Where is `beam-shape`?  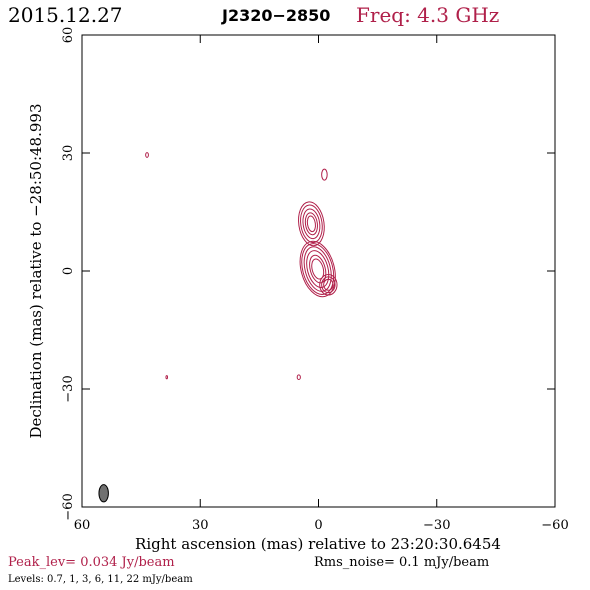 beam-shape is located at coordinates (103, 493).